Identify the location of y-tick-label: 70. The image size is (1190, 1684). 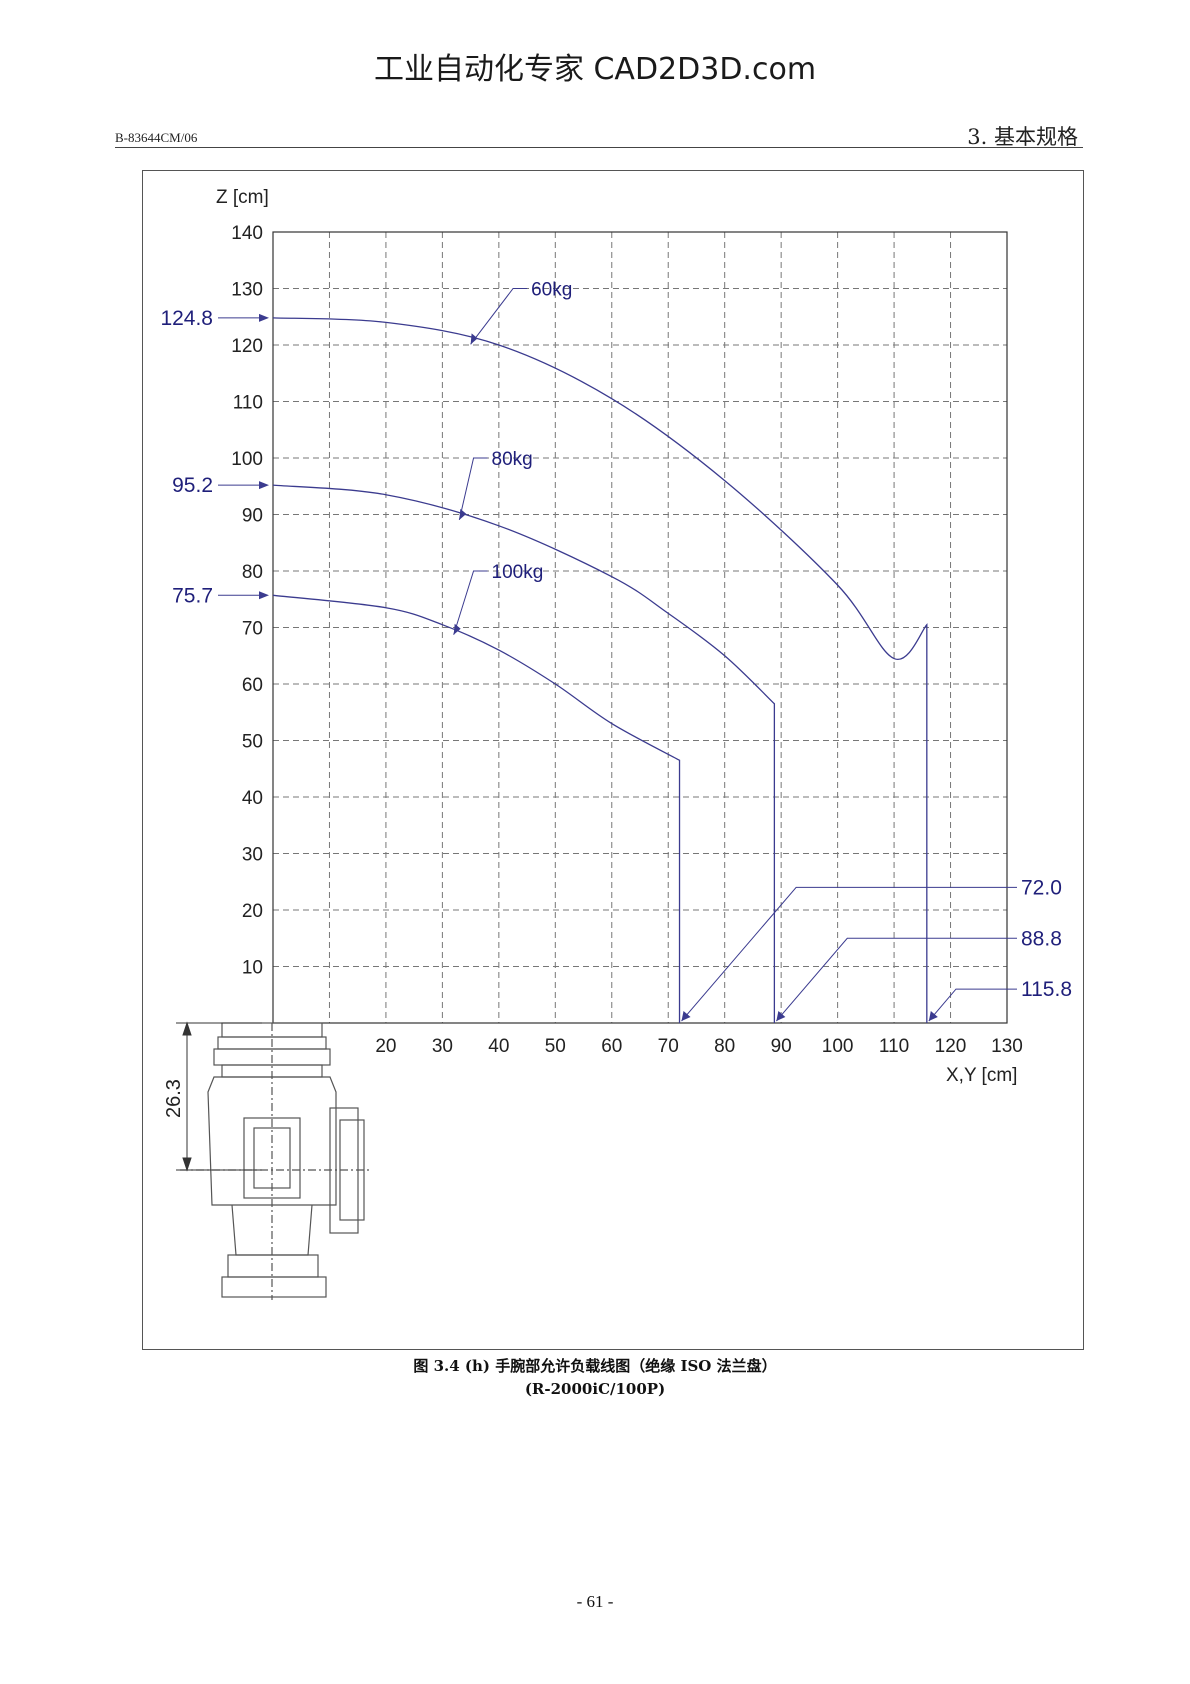
(252, 629).